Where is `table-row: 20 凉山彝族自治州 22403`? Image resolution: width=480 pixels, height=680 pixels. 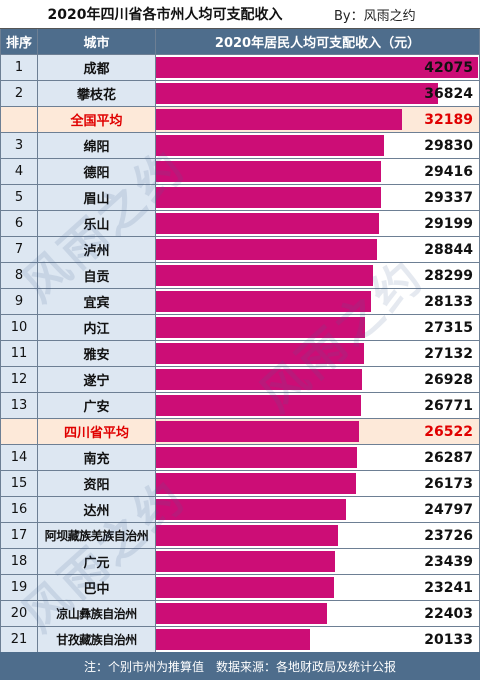
table-row: 20 凉山彝族自治州 22403 is located at coordinates (240, 614).